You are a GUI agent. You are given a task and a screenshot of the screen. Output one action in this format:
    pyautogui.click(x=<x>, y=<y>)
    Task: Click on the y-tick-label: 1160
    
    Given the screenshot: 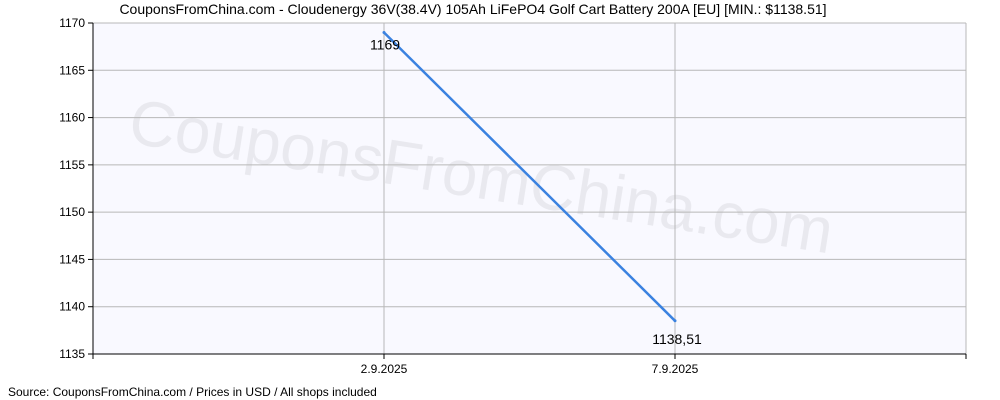 What is the action you would take?
    pyautogui.click(x=72, y=118)
    